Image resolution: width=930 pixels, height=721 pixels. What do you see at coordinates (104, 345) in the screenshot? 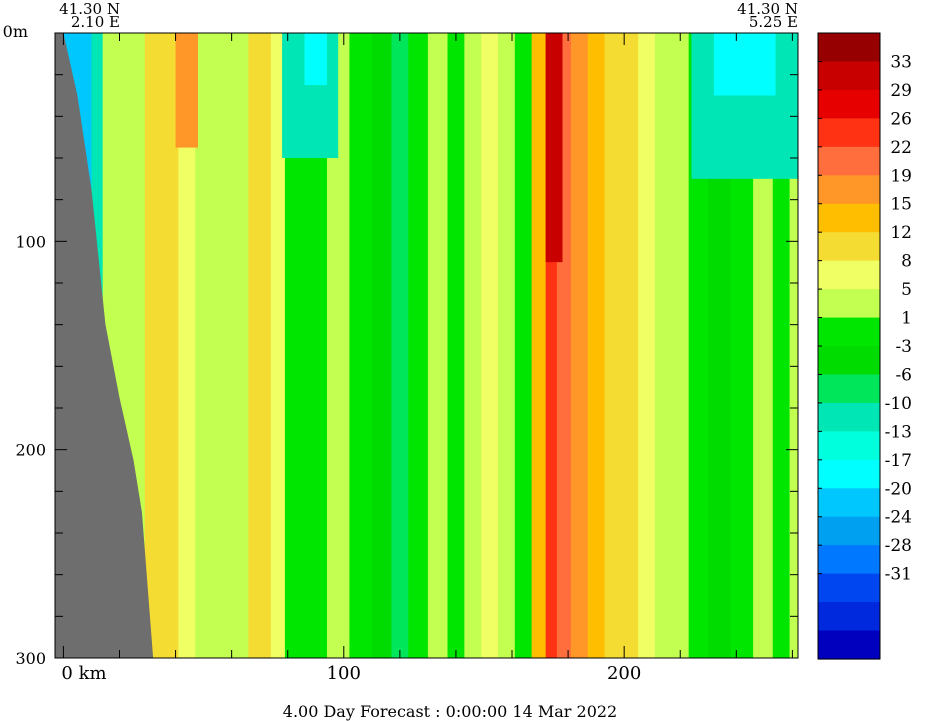
I see `seabed-mask` at bounding box center [104, 345].